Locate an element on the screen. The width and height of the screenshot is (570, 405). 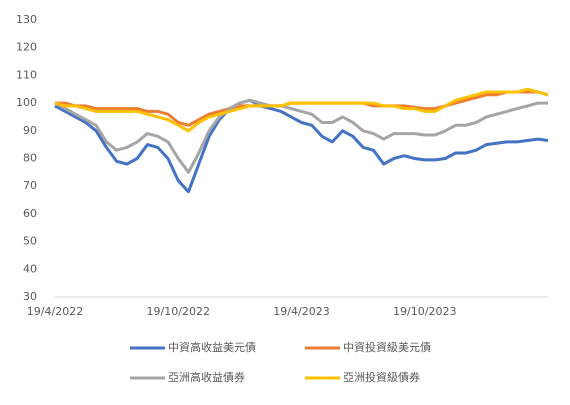
y-tick-label: 120 is located at coordinates (26, 47).